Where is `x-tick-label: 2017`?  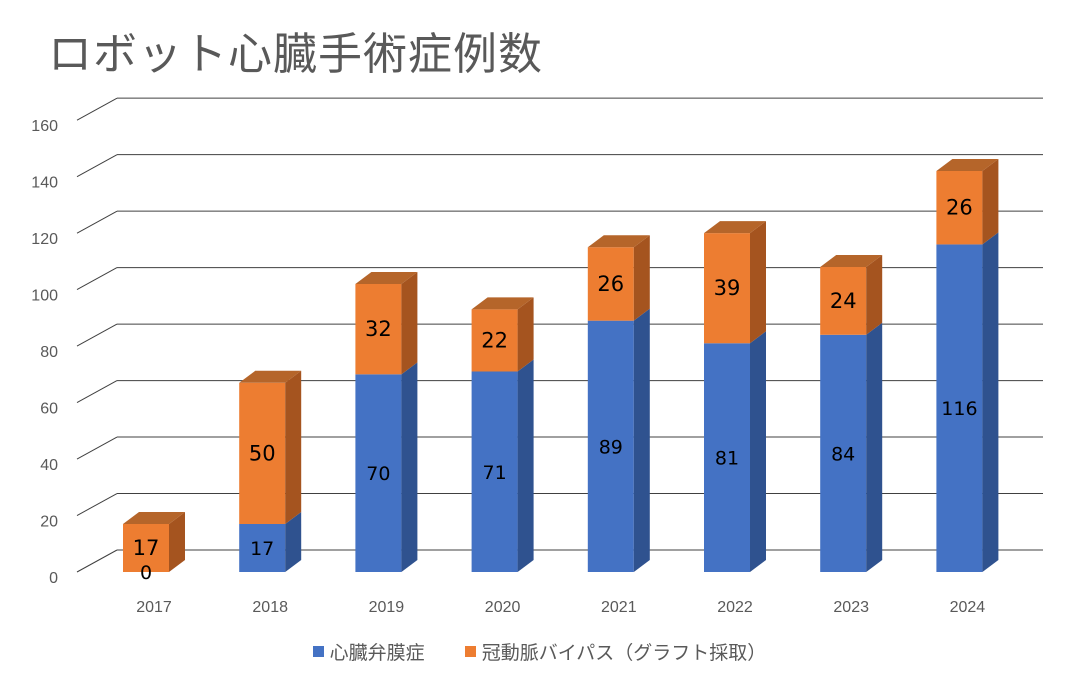 x-tick-label: 2017 is located at coordinates (154, 607).